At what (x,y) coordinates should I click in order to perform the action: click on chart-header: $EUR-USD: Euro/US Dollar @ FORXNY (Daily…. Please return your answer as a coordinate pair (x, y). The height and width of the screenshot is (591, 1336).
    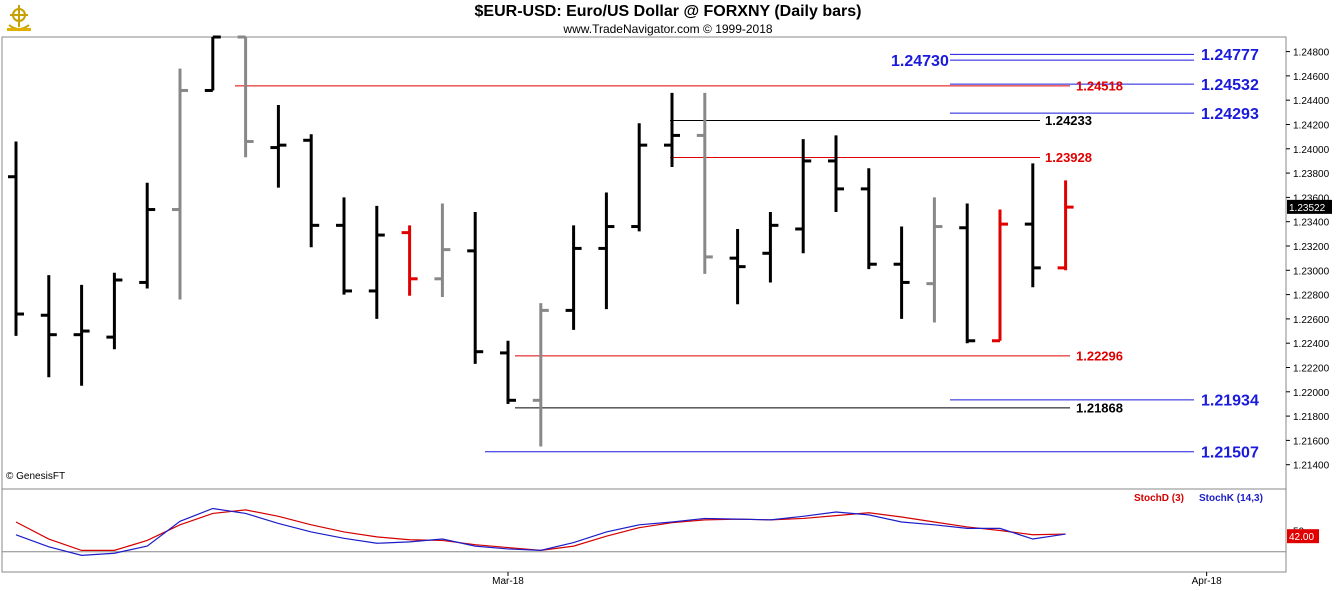
    Looking at the image, I should click on (668, 18).